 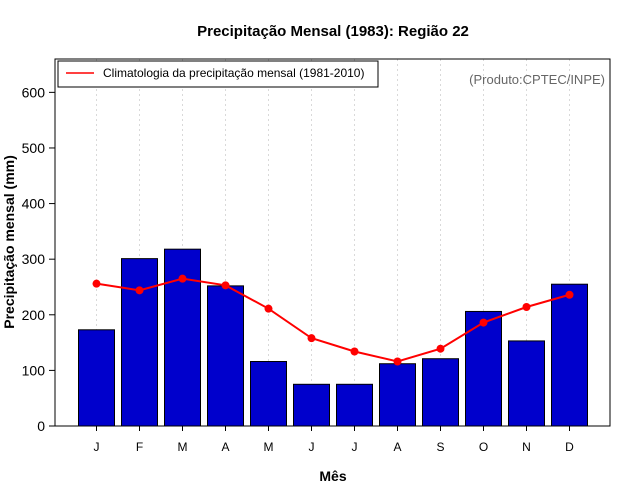 What do you see at coordinates (333, 31) in the screenshot?
I see `chart-title: Precipitação Mensal (1983): Região 22` at bounding box center [333, 31].